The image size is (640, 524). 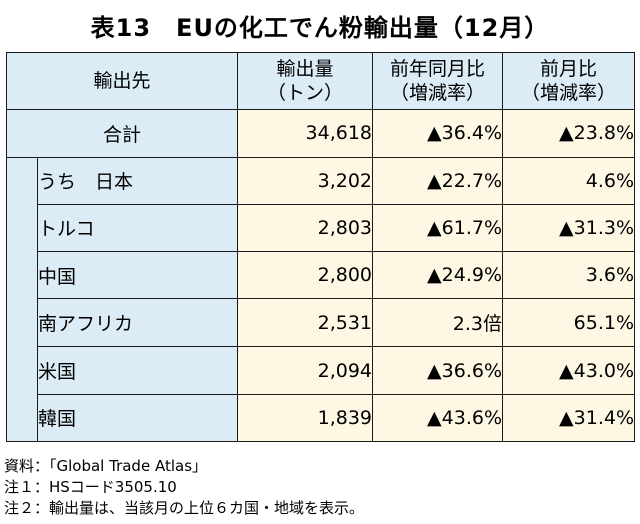 I want to click on header-quantity-line2: （トン）, so click(x=305, y=93).